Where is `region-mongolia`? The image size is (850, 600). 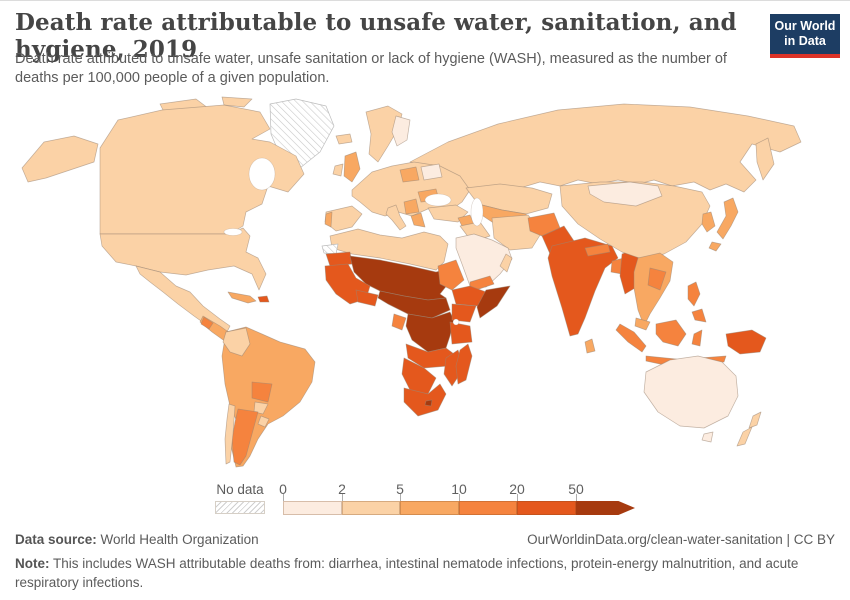 region-mongolia is located at coordinates (625, 194).